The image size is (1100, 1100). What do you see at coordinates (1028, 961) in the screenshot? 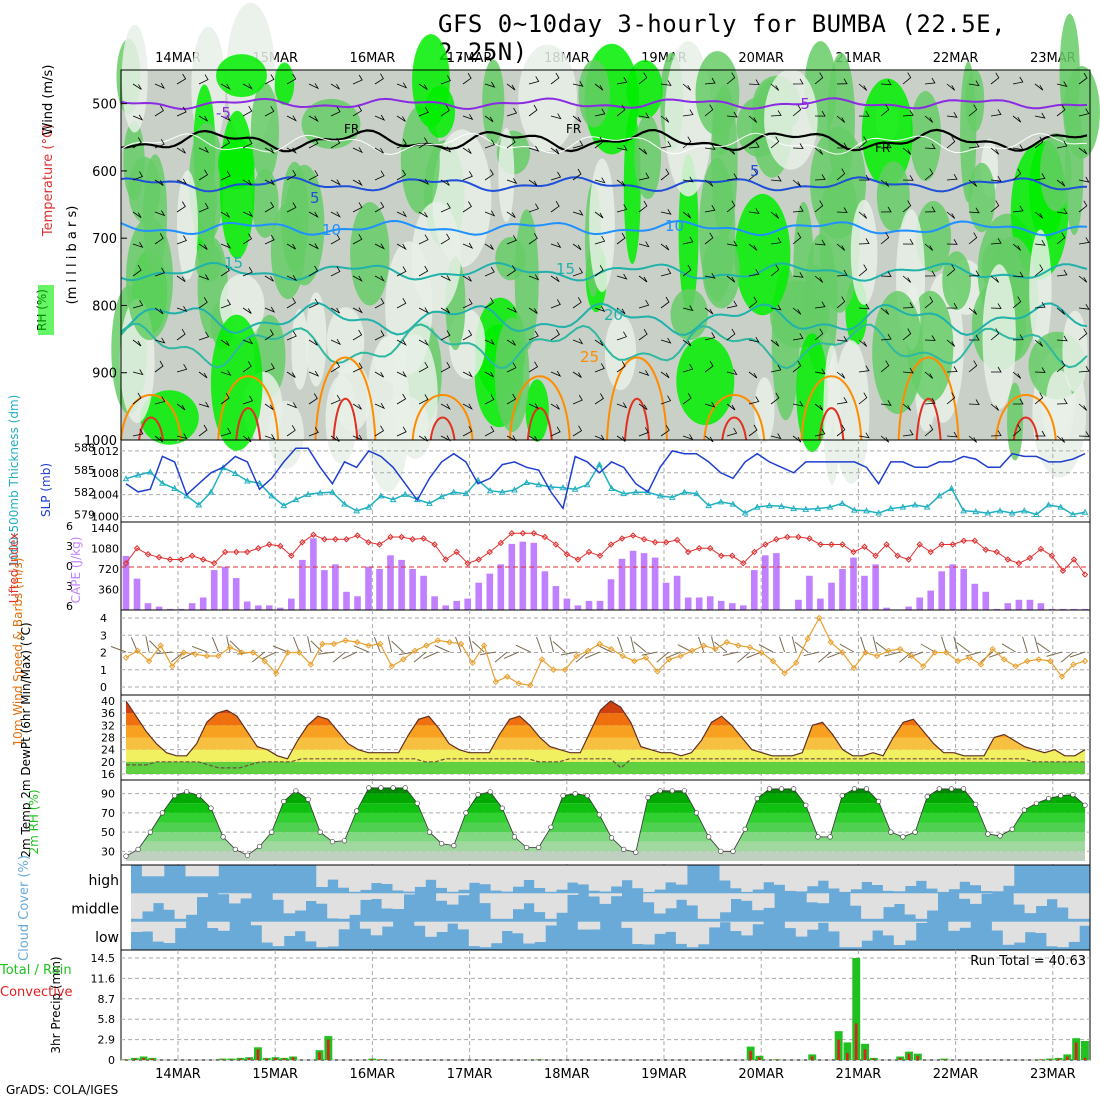
I see `run-total: Run Total = 40.63` at bounding box center [1028, 961].